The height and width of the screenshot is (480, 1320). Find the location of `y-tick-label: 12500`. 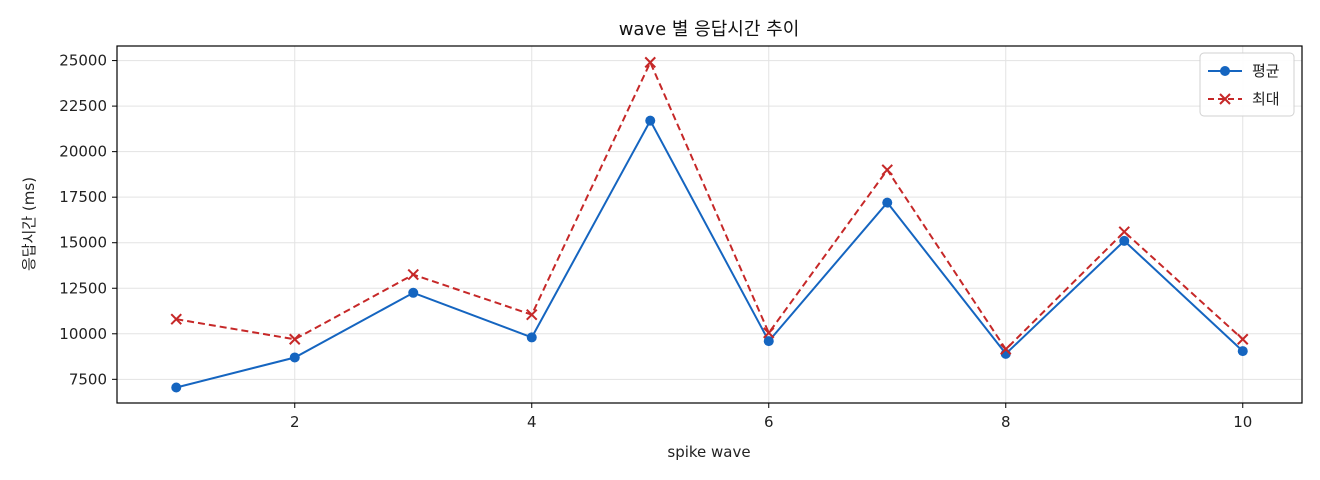

y-tick-label: 12500 is located at coordinates (83, 288).